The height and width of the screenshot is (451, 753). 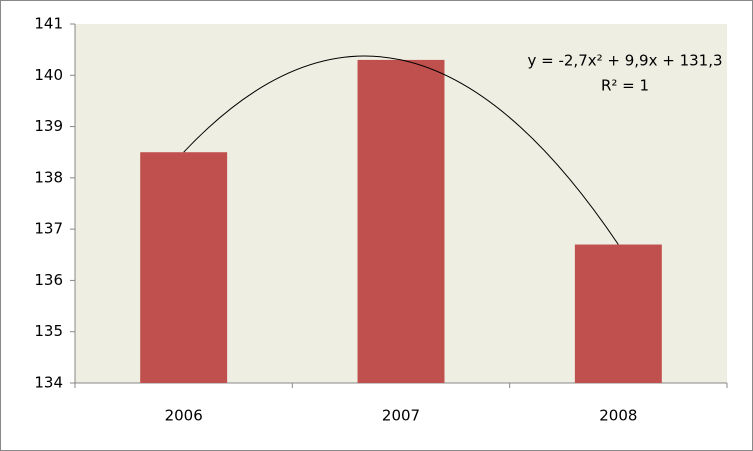 I want to click on y-tick-label: 138, so click(x=48, y=177).